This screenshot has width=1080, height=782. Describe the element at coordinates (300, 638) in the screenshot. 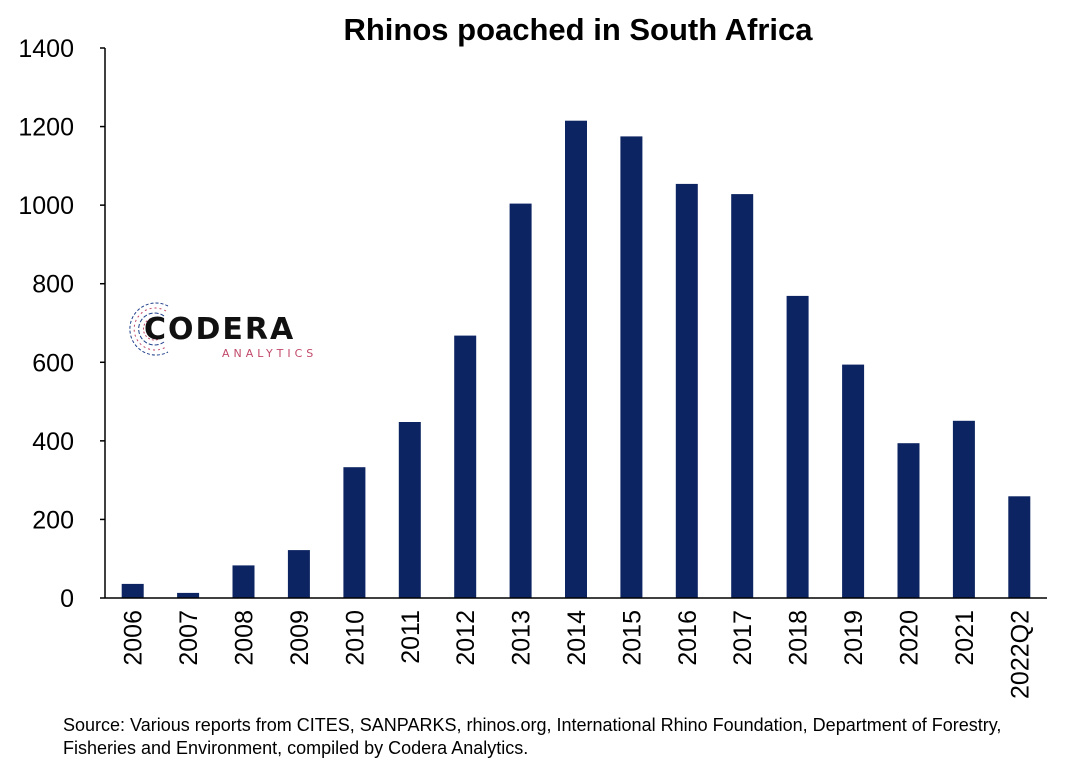

I see `x-tick-label: 2009` at that location.